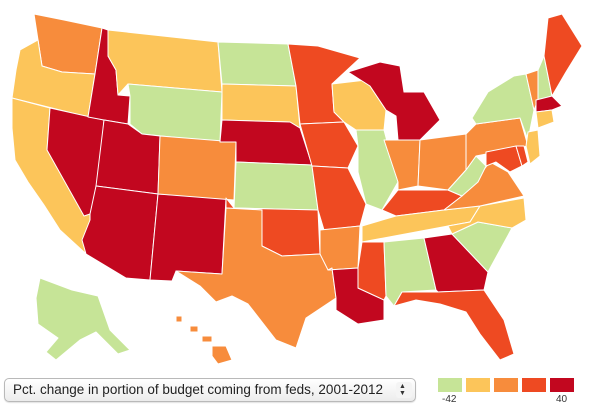 This screenshot has width=598, height=406. Describe the element at coordinates (276, 186) in the screenshot. I see `state-KS` at that location.